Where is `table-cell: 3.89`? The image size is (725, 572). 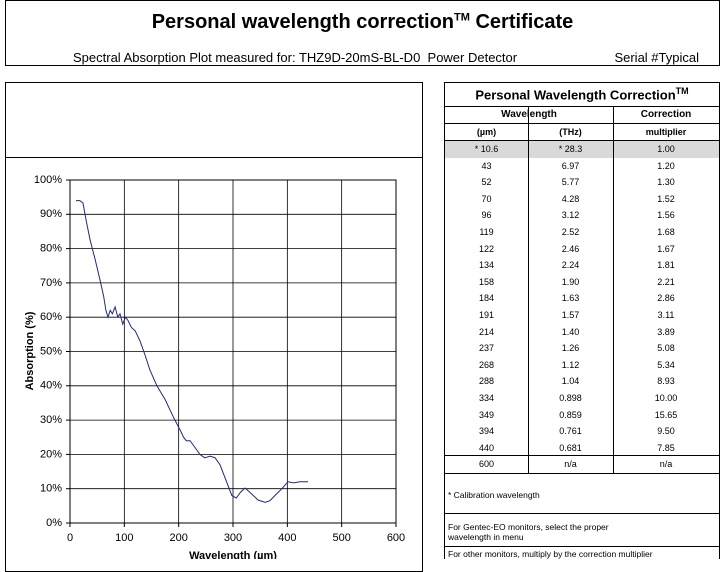 table-cell: 3.89 is located at coordinates (666, 331).